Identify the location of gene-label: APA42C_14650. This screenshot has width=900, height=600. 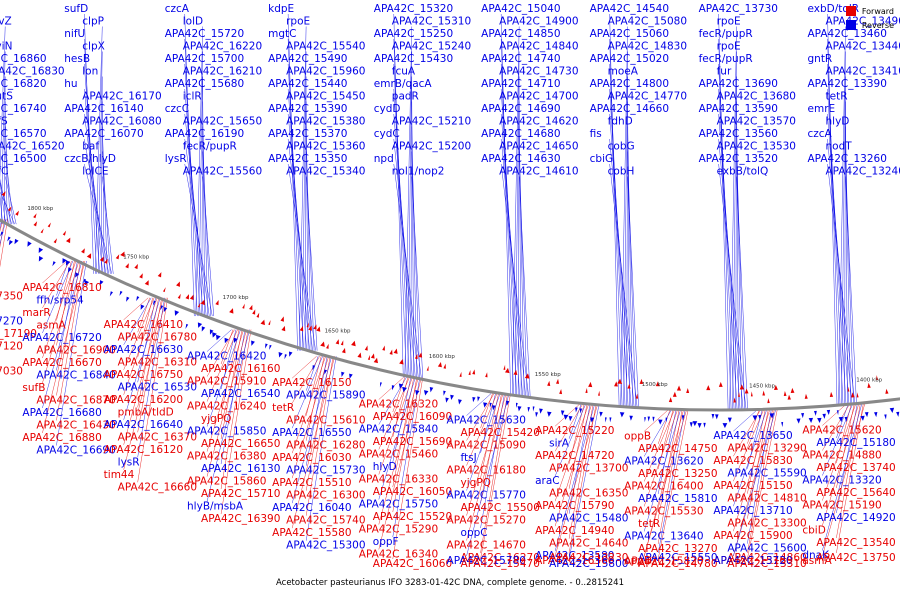
(538, 147).